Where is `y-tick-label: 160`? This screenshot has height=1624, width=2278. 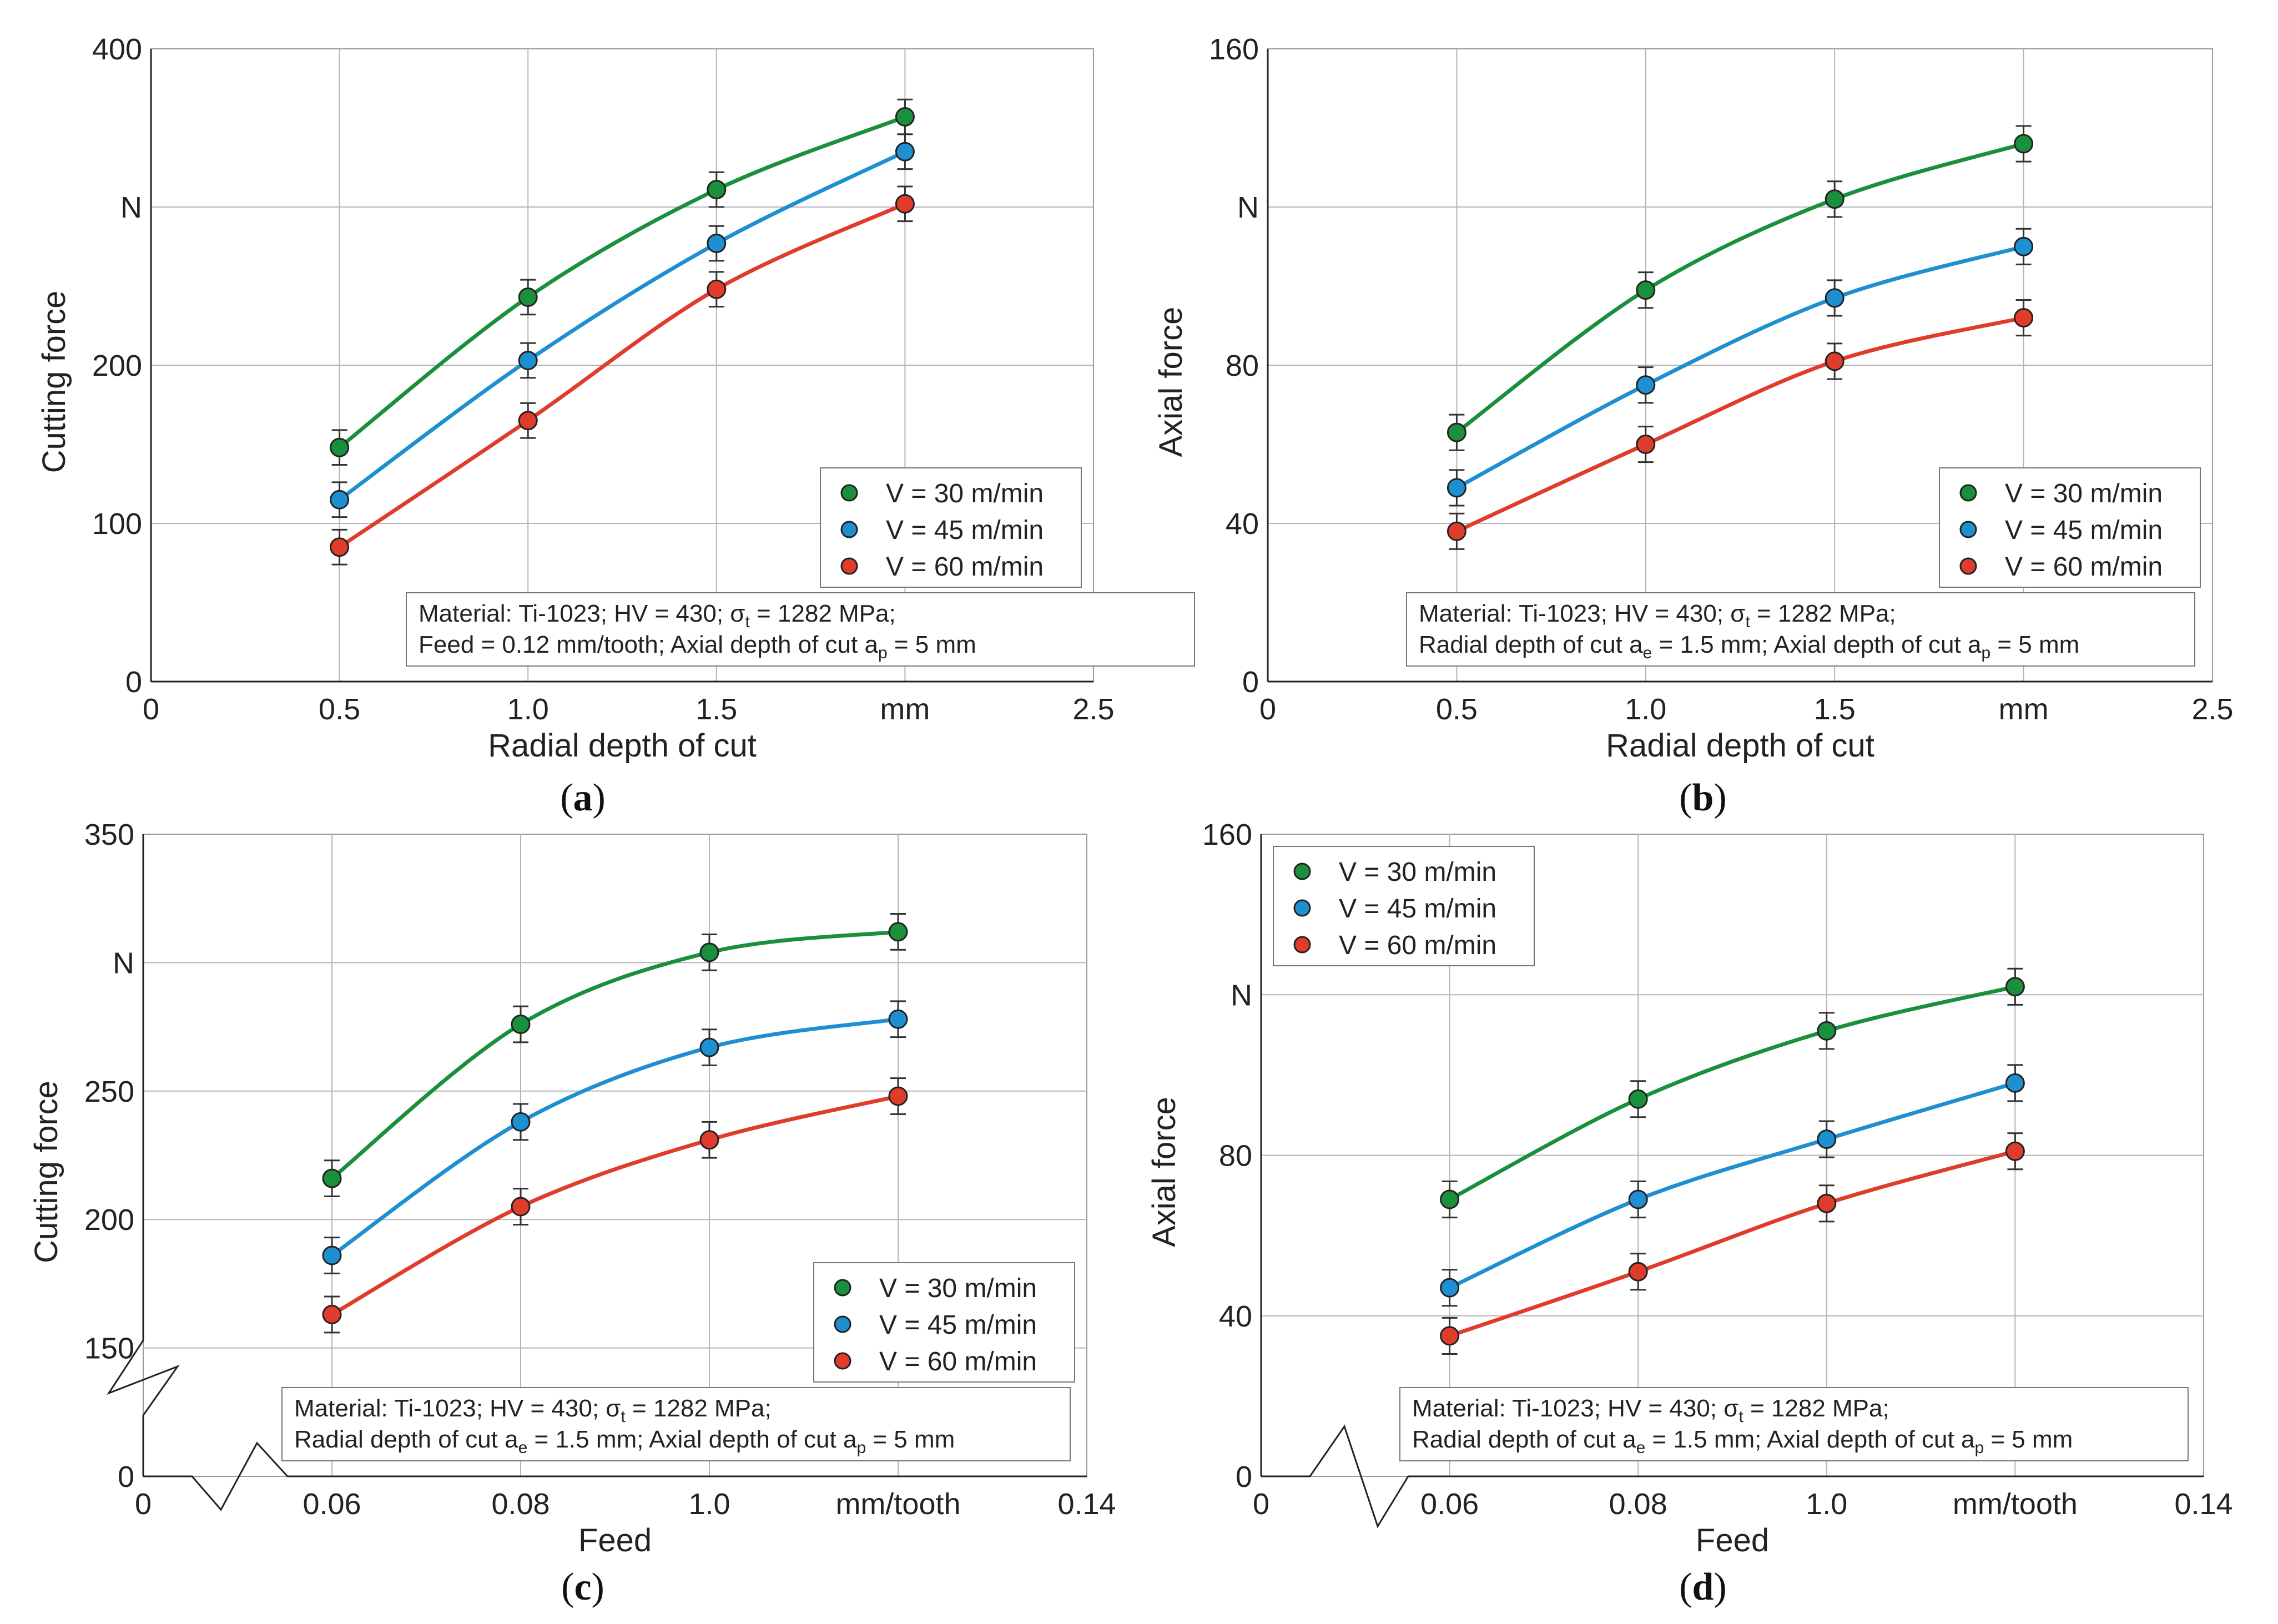
y-tick-label: 160 is located at coordinates (1227, 835).